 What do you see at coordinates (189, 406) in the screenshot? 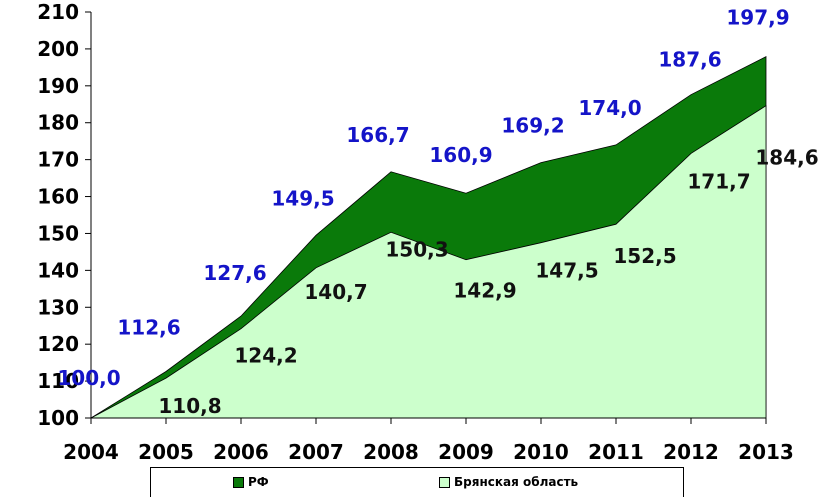
I see `data-label-region: 110,8` at bounding box center [189, 406].